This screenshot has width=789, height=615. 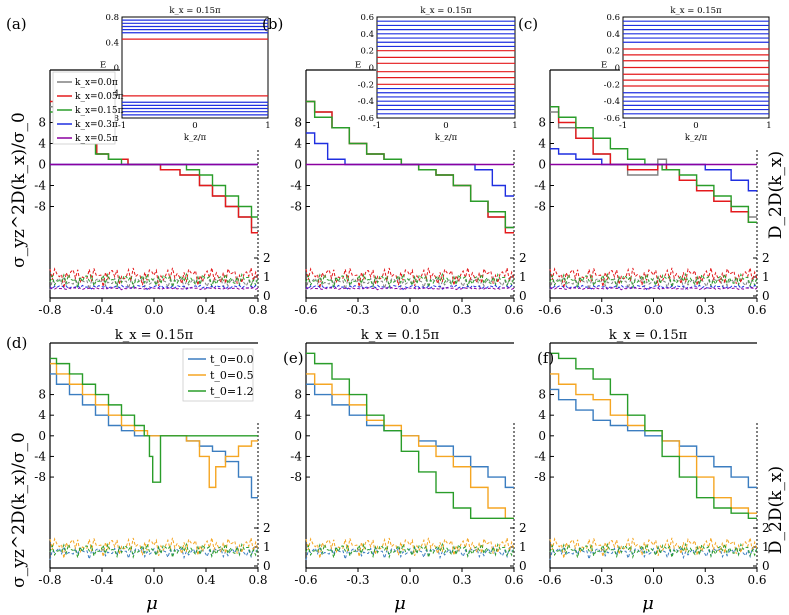 I want to click on title-e: k_x = 0.15π, so click(x=400, y=335).